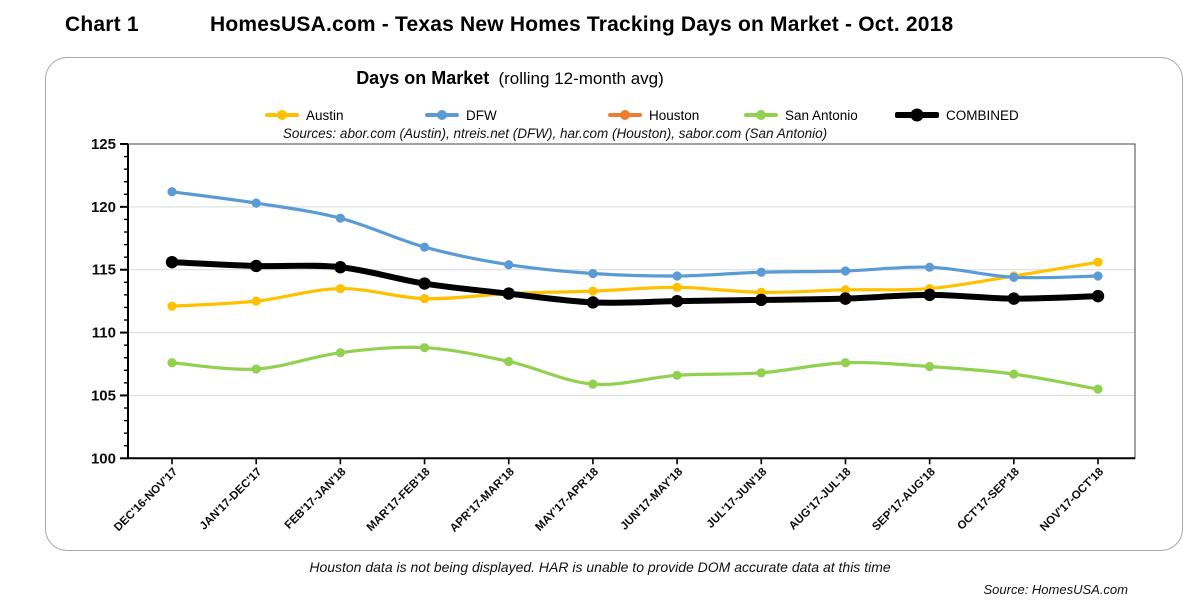 The width and height of the screenshot is (1200, 600). I want to click on y-axis-label: 100, so click(103, 458).